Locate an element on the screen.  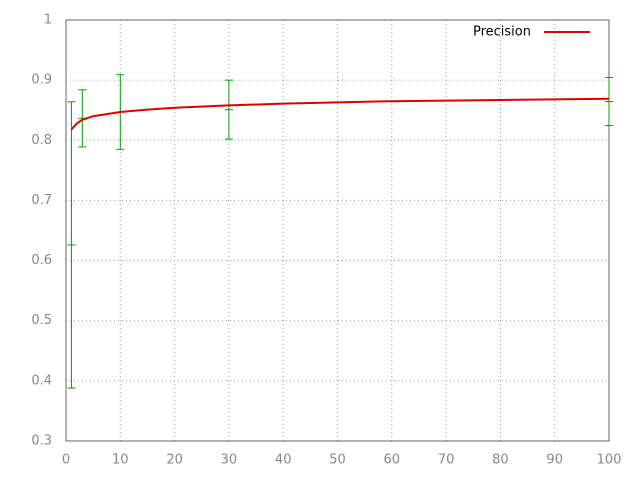
x-tick-label: 30 is located at coordinates (229, 460).